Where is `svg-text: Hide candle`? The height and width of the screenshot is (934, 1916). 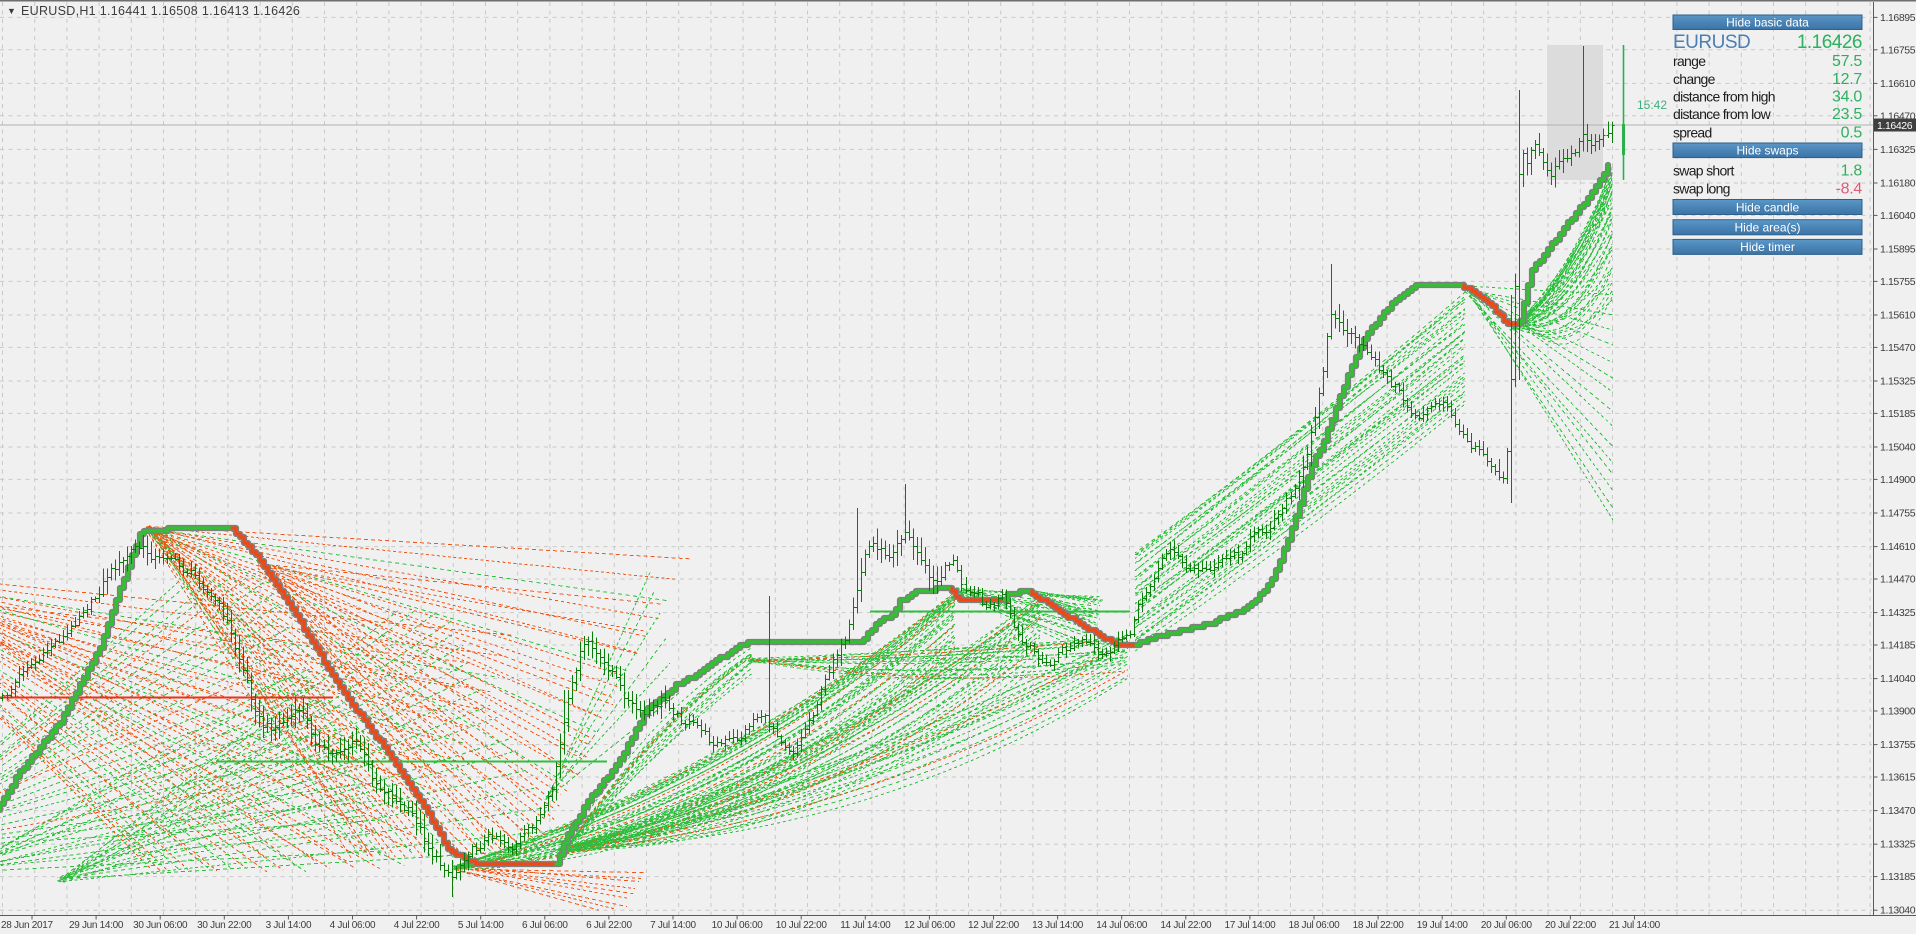 svg-text: Hide candle is located at coordinates (1768, 207).